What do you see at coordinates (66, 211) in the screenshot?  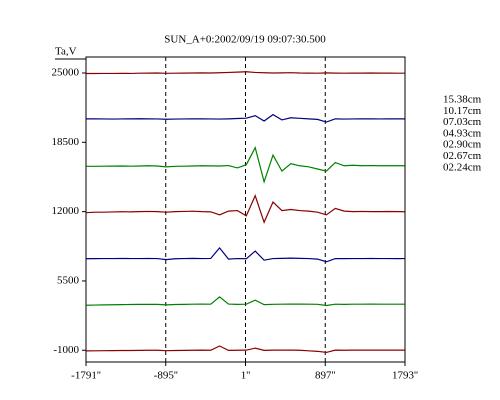 I see `y-tick-label: 12000` at bounding box center [66, 211].